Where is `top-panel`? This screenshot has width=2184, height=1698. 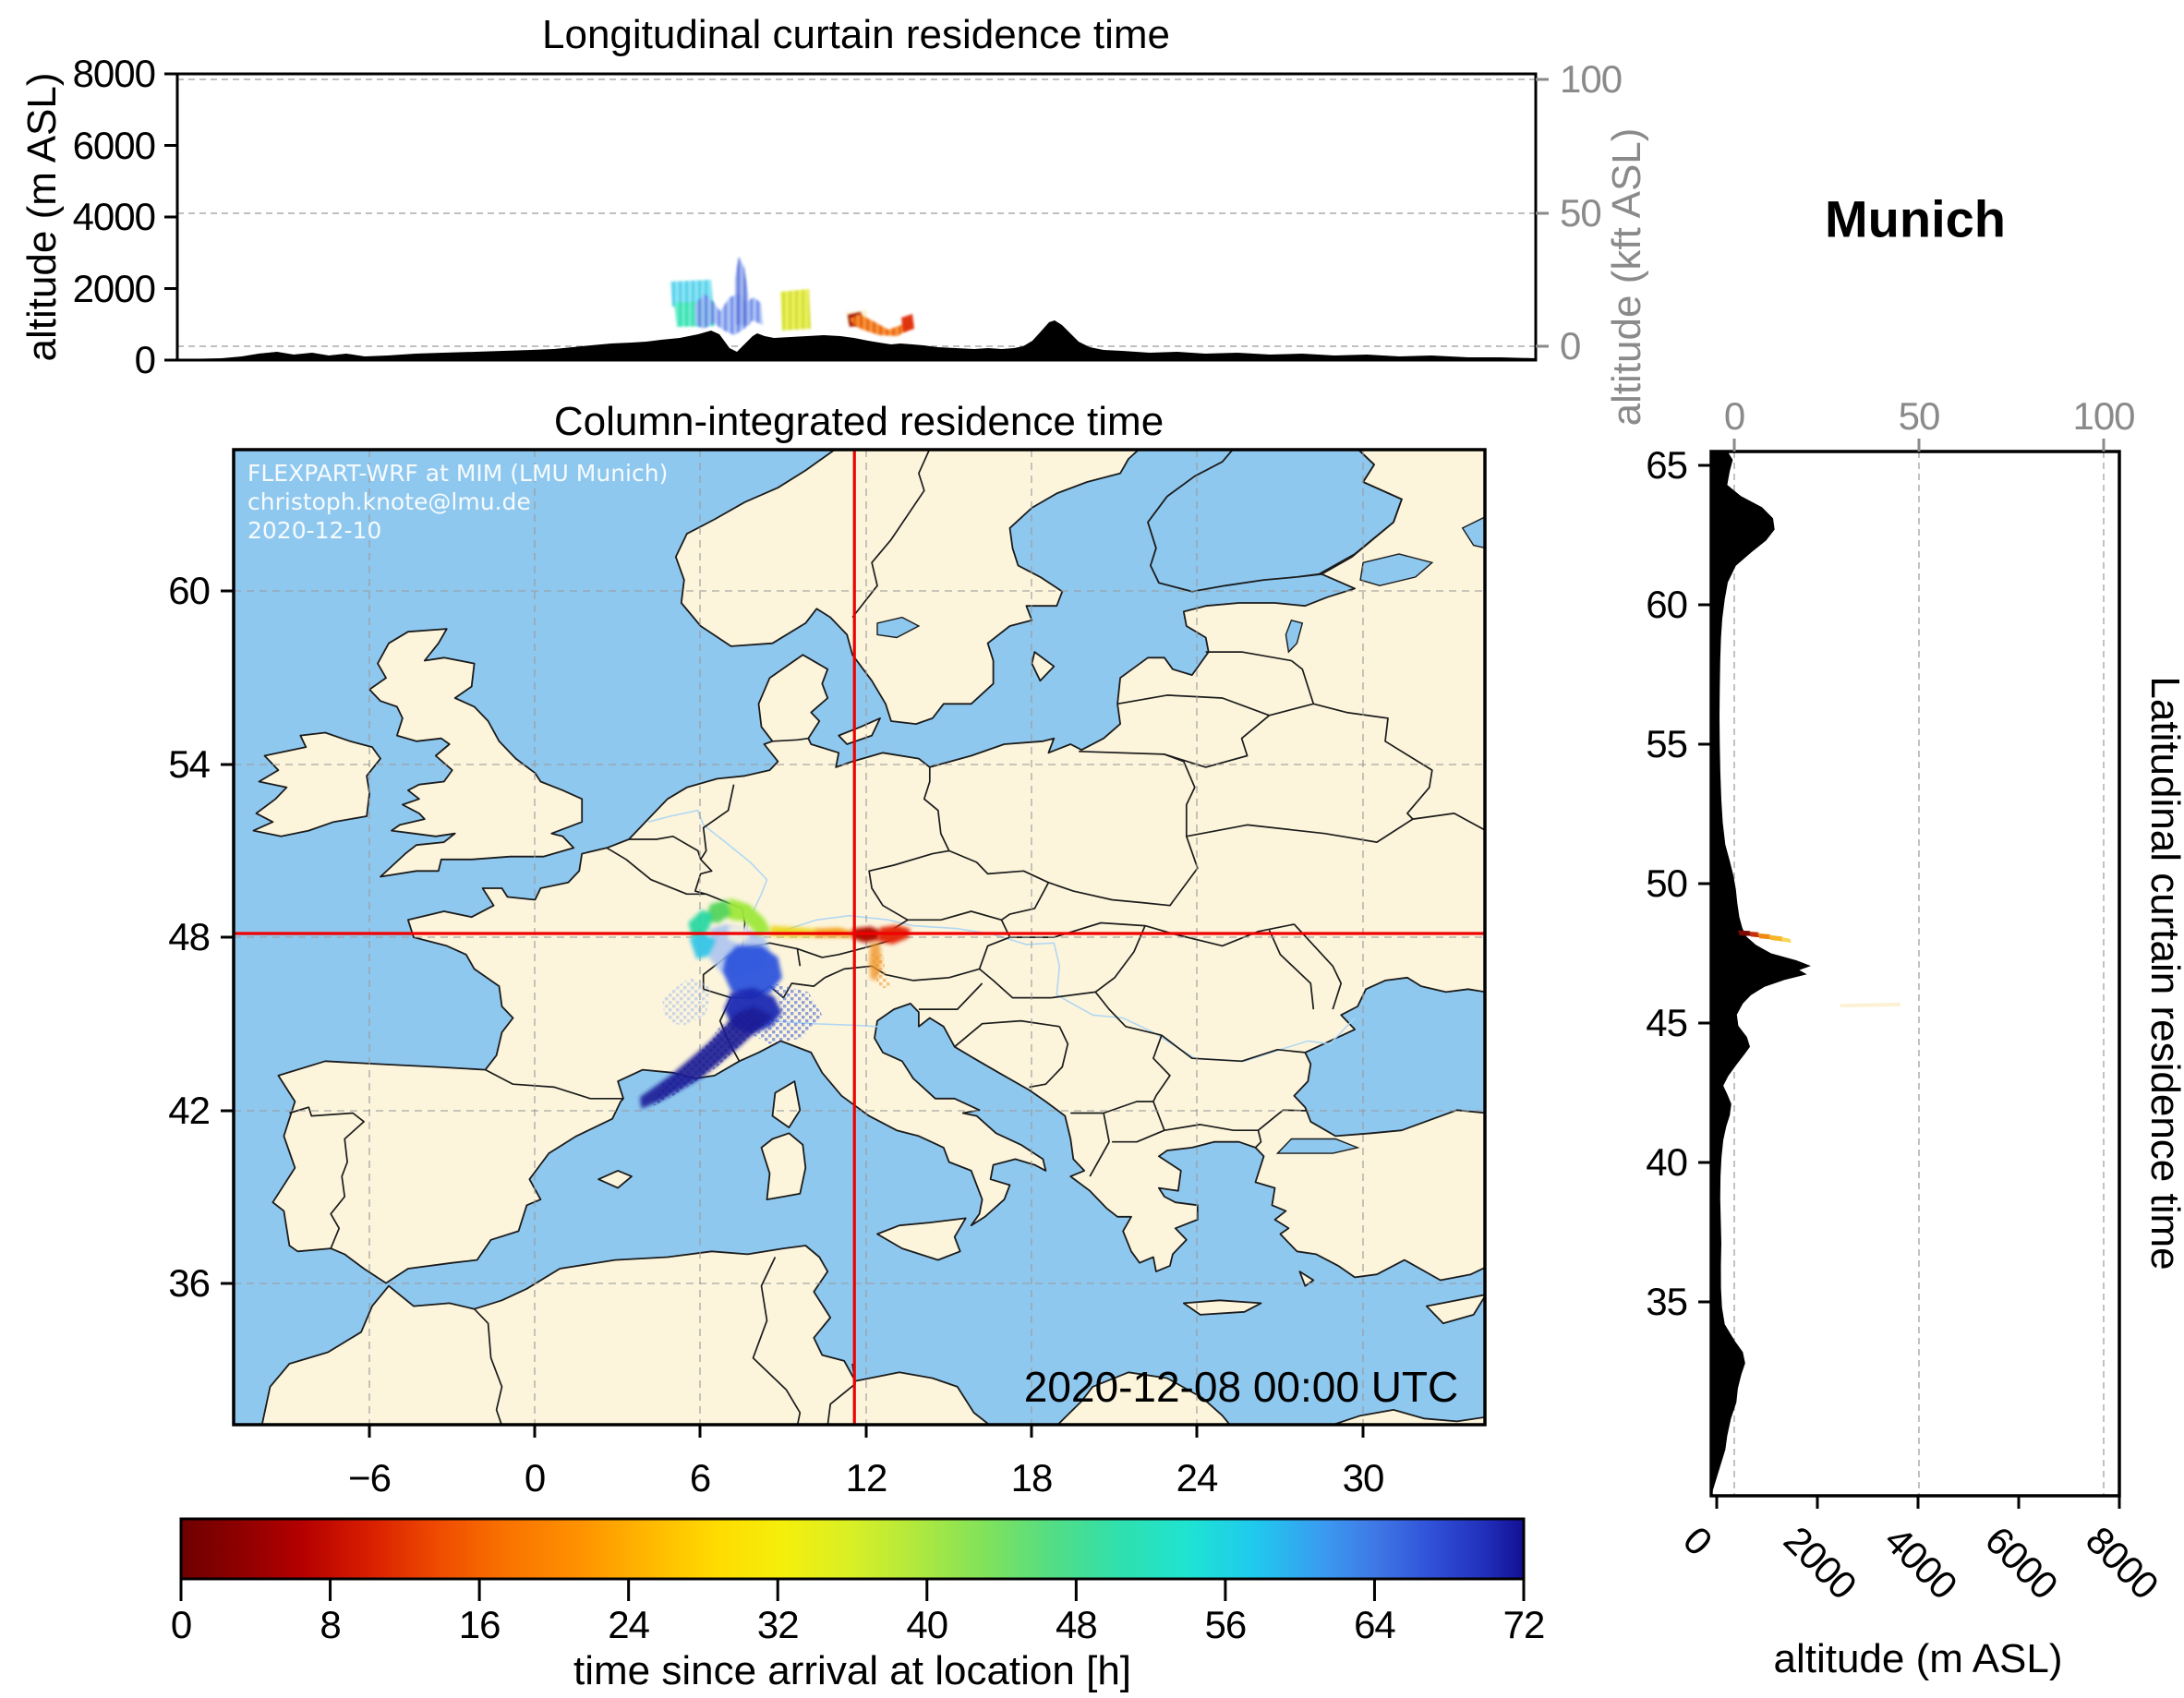
top-panel is located at coordinates (856, 217).